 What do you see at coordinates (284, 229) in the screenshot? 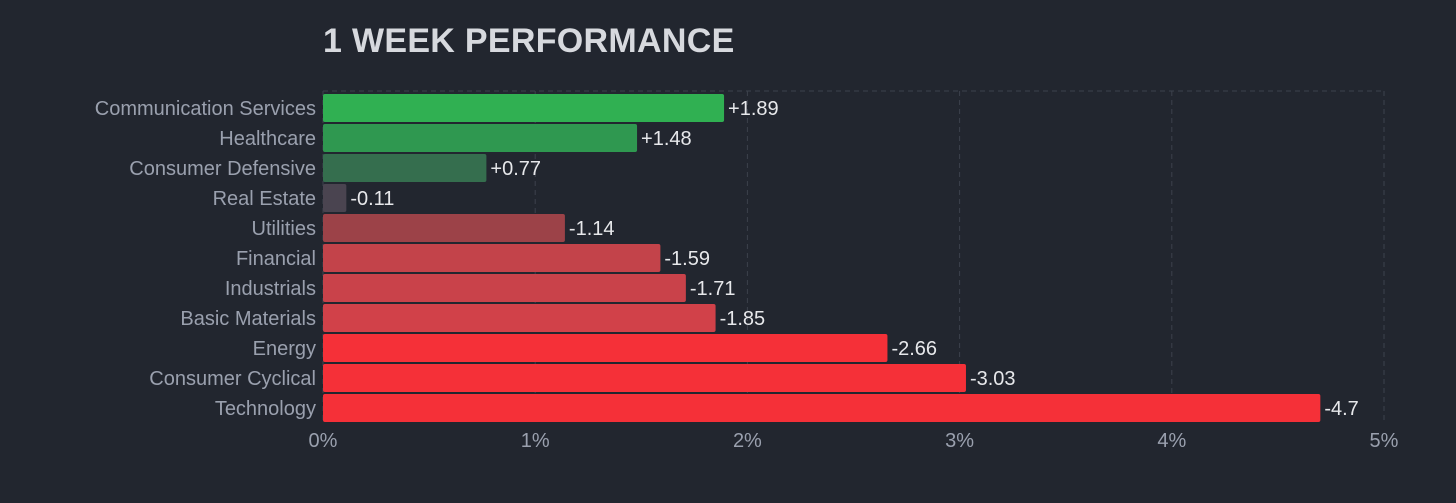
I see `category-label: Utilities` at bounding box center [284, 229].